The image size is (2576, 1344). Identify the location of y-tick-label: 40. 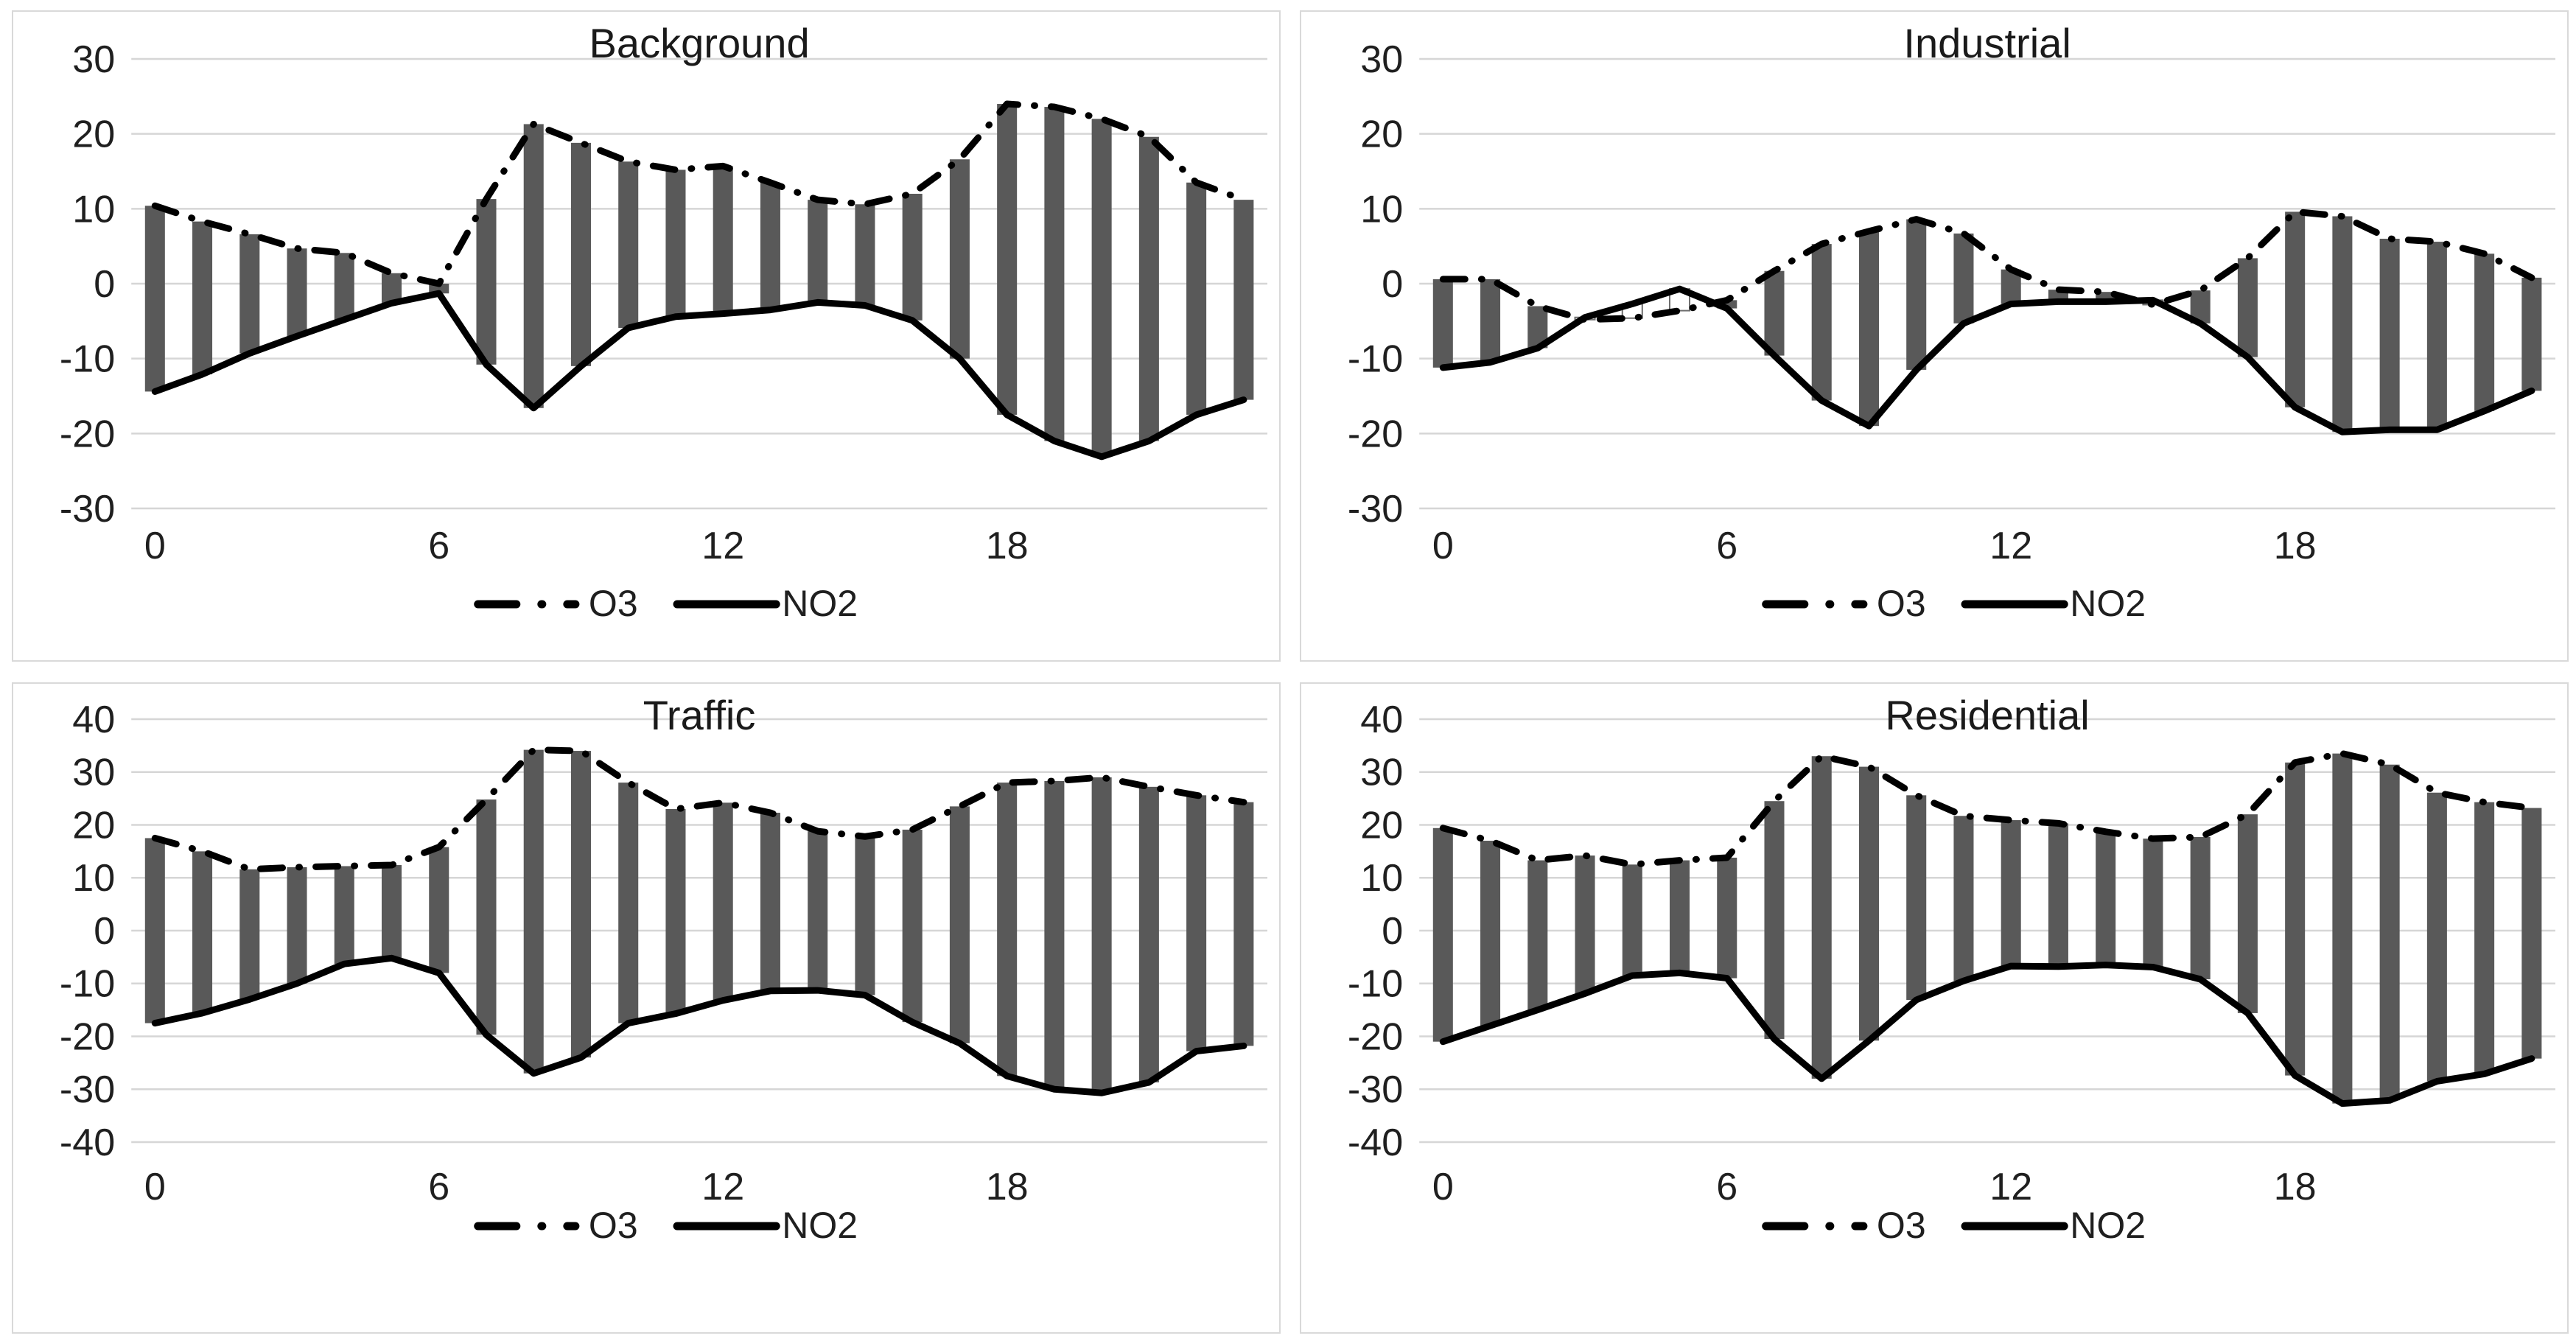
(93, 720).